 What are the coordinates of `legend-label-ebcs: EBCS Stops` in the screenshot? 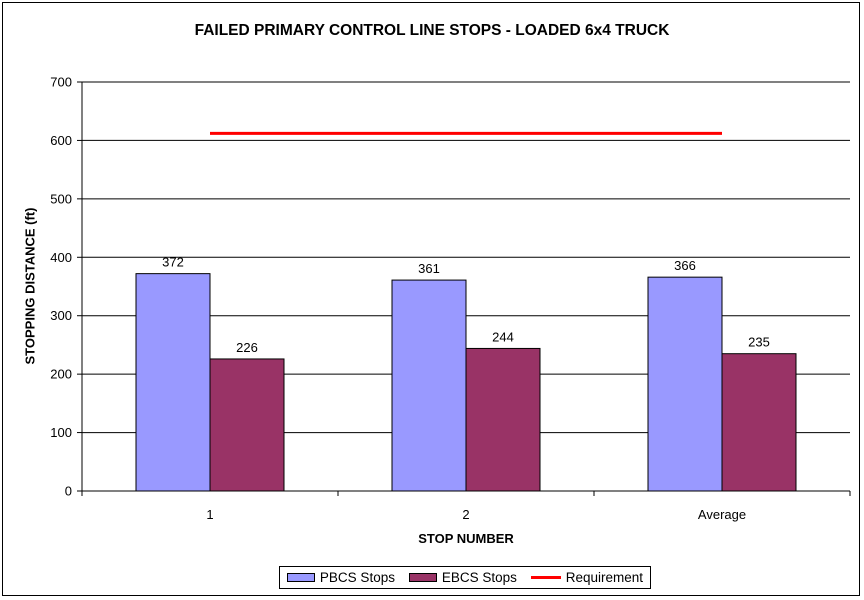 It's located at (479, 577).